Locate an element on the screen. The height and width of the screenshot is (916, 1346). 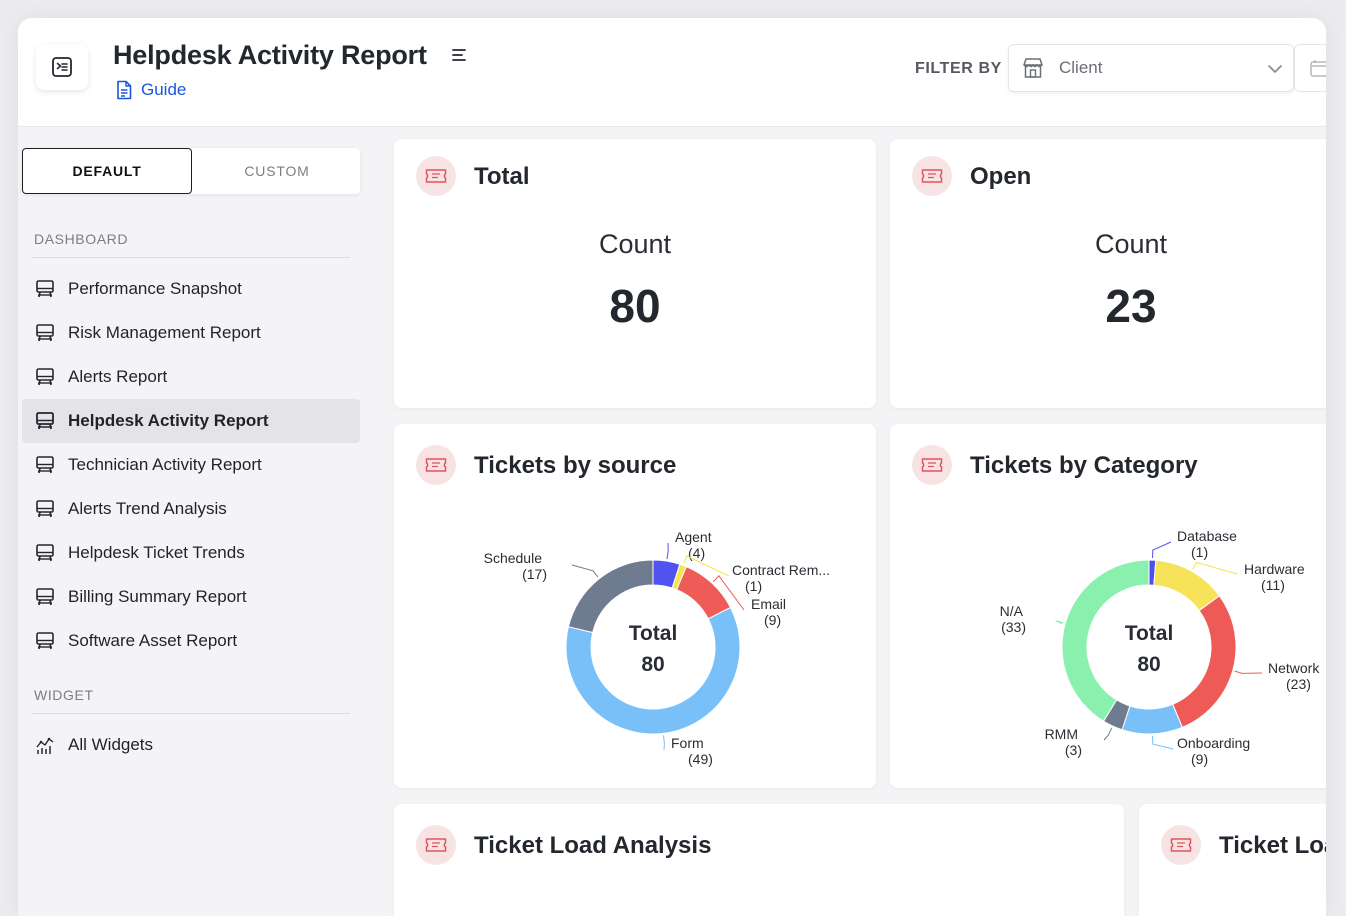
count-value: 80 is located at coordinates (635, 306).